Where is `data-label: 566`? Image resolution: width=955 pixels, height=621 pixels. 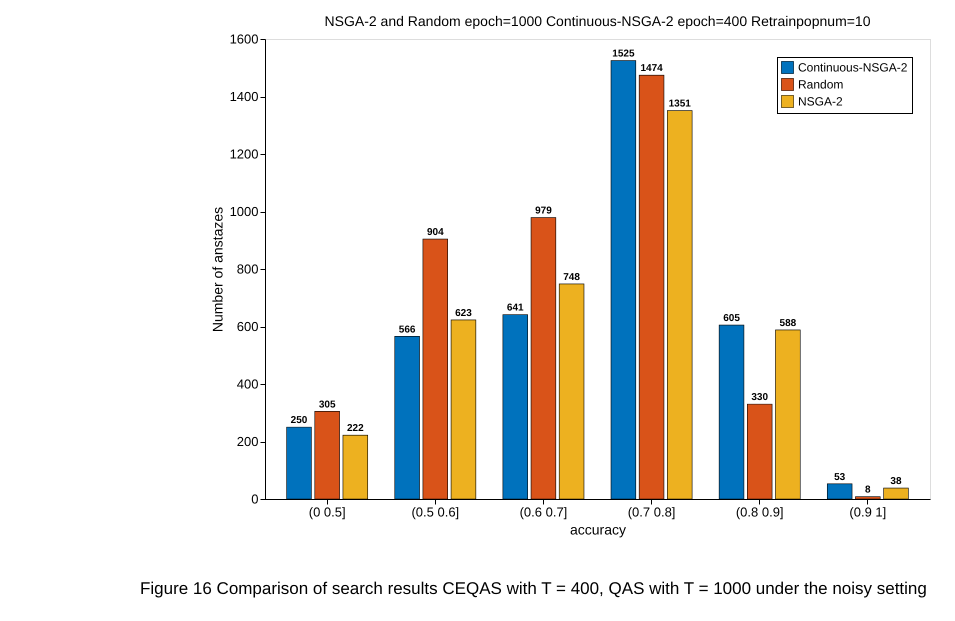
data-label: 566 is located at coordinates (407, 330).